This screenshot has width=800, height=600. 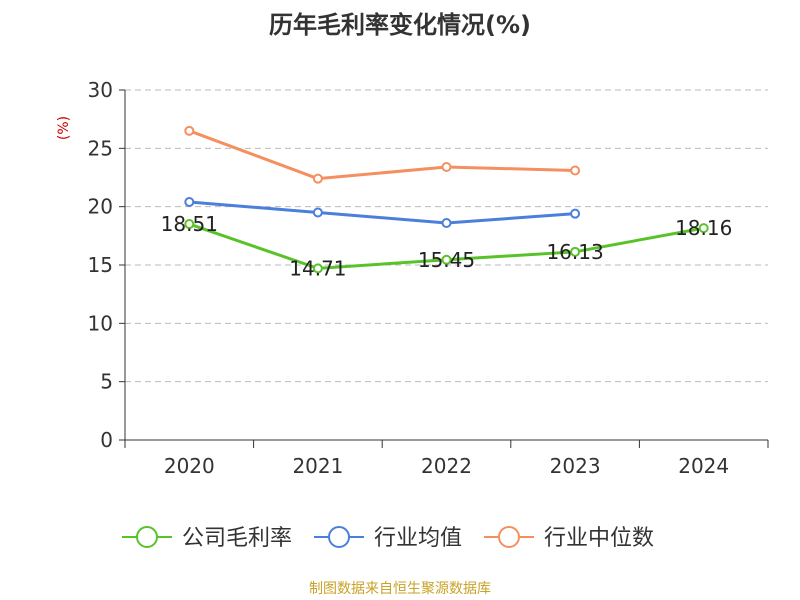 What do you see at coordinates (100, 207) in the screenshot?
I see `y-tick-label: 20` at bounding box center [100, 207].